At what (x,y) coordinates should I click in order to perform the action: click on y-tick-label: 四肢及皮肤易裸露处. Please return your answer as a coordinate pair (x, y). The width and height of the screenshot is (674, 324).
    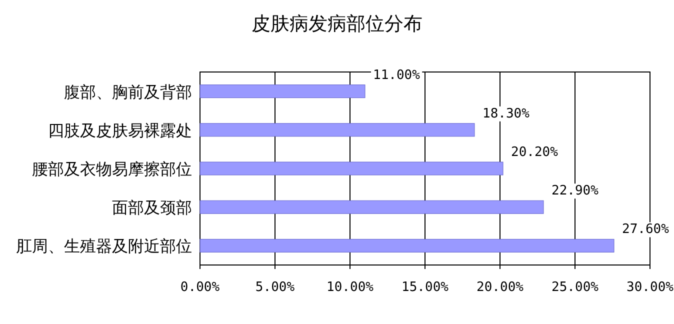
    Looking at the image, I should click on (120, 130).